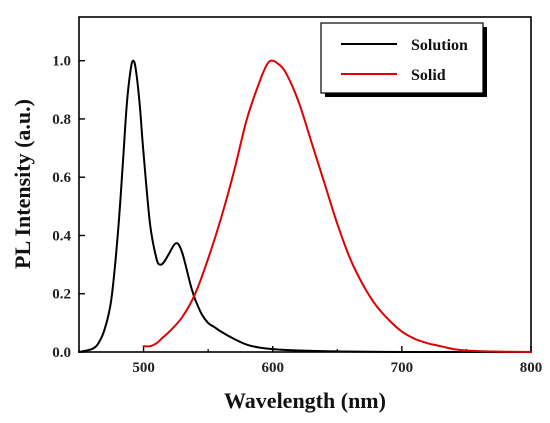 Image resolution: width=550 pixels, height=423 pixels. I want to click on y-tick-label: 1.0, so click(61, 62).